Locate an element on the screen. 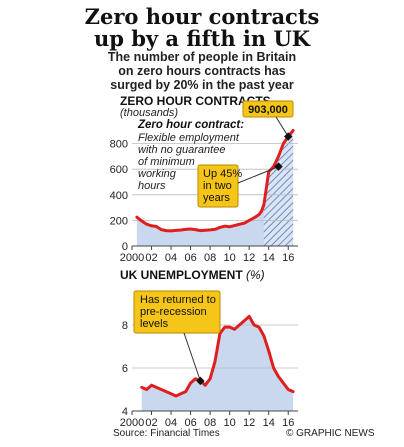 The height and width of the screenshot is (447, 404). chart1-x-tick-label: 08 is located at coordinates (210, 258).